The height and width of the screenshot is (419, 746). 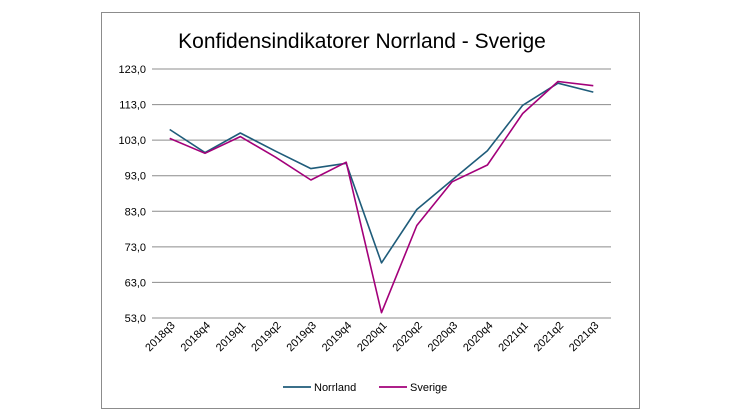 I want to click on x-tick-label: 2019q3, so click(x=302, y=337).